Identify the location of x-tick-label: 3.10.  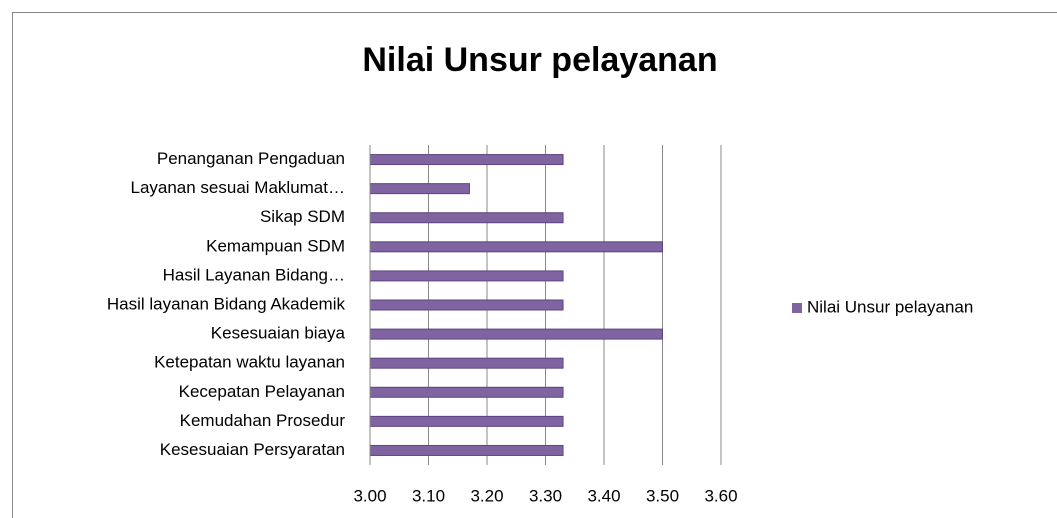
(428, 495).